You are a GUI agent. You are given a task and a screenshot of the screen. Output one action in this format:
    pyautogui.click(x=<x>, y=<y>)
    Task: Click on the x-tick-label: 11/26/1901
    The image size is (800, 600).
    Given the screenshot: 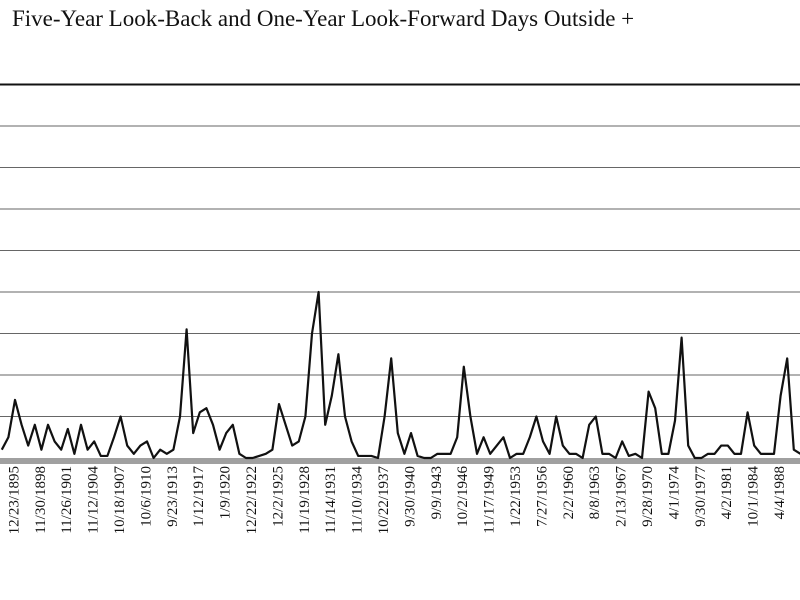 What is the action you would take?
    pyautogui.click(x=67, y=500)
    